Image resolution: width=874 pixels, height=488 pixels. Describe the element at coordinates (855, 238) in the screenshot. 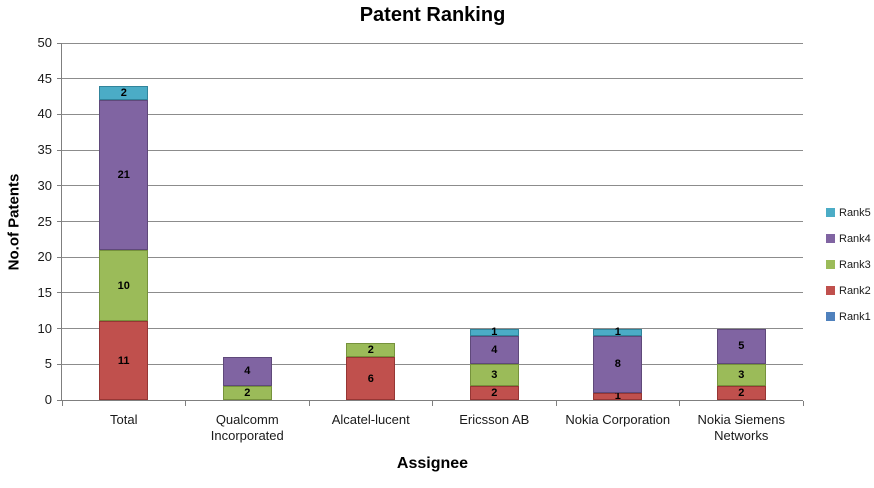

I see `legend-label: Rank4` at that location.